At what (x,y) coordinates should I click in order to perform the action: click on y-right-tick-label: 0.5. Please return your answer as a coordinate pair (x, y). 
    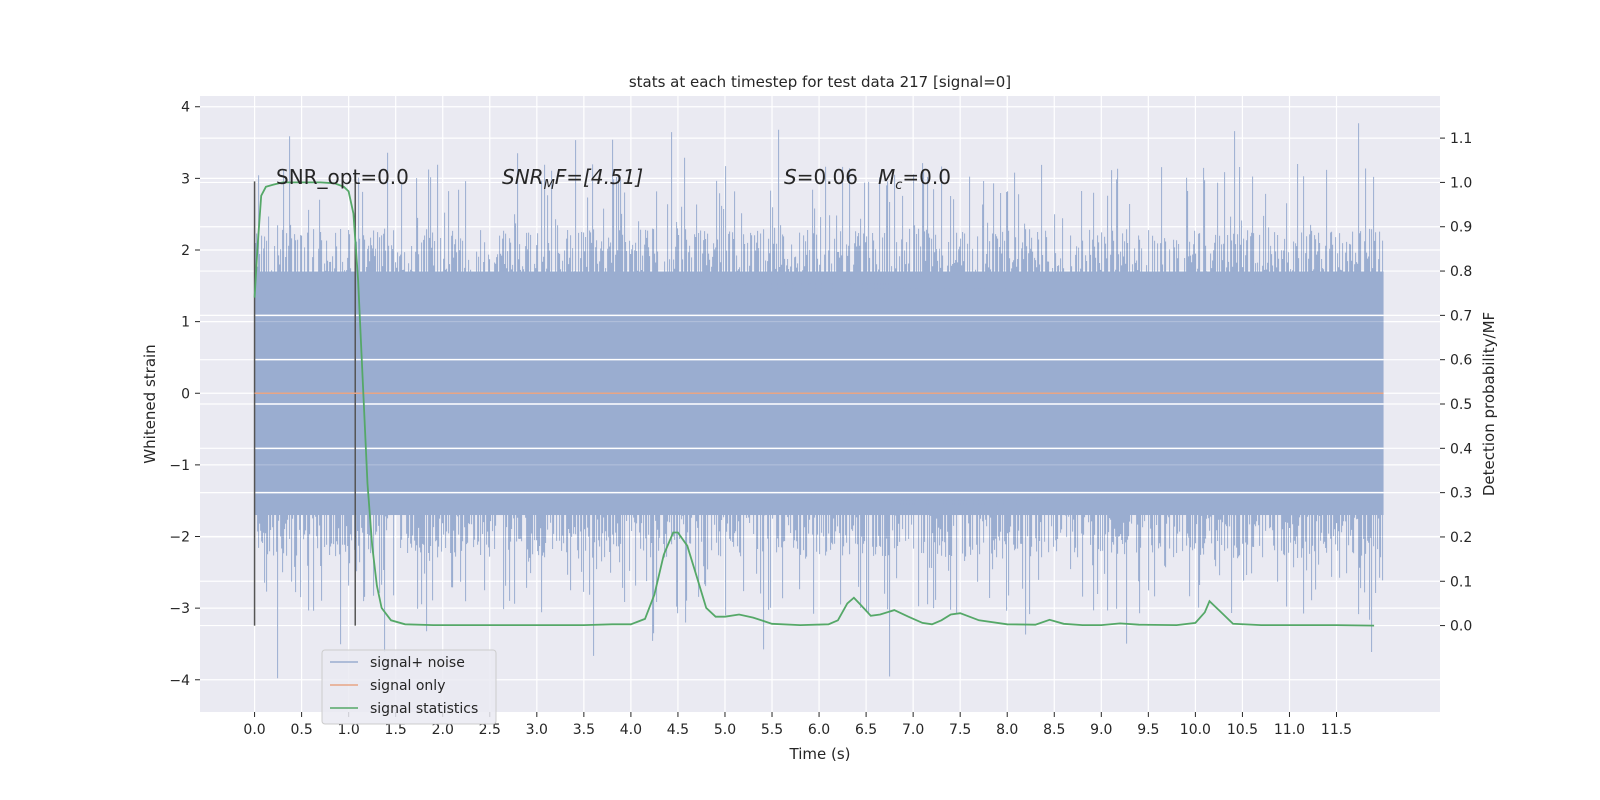
    Looking at the image, I should click on (1461, 405).